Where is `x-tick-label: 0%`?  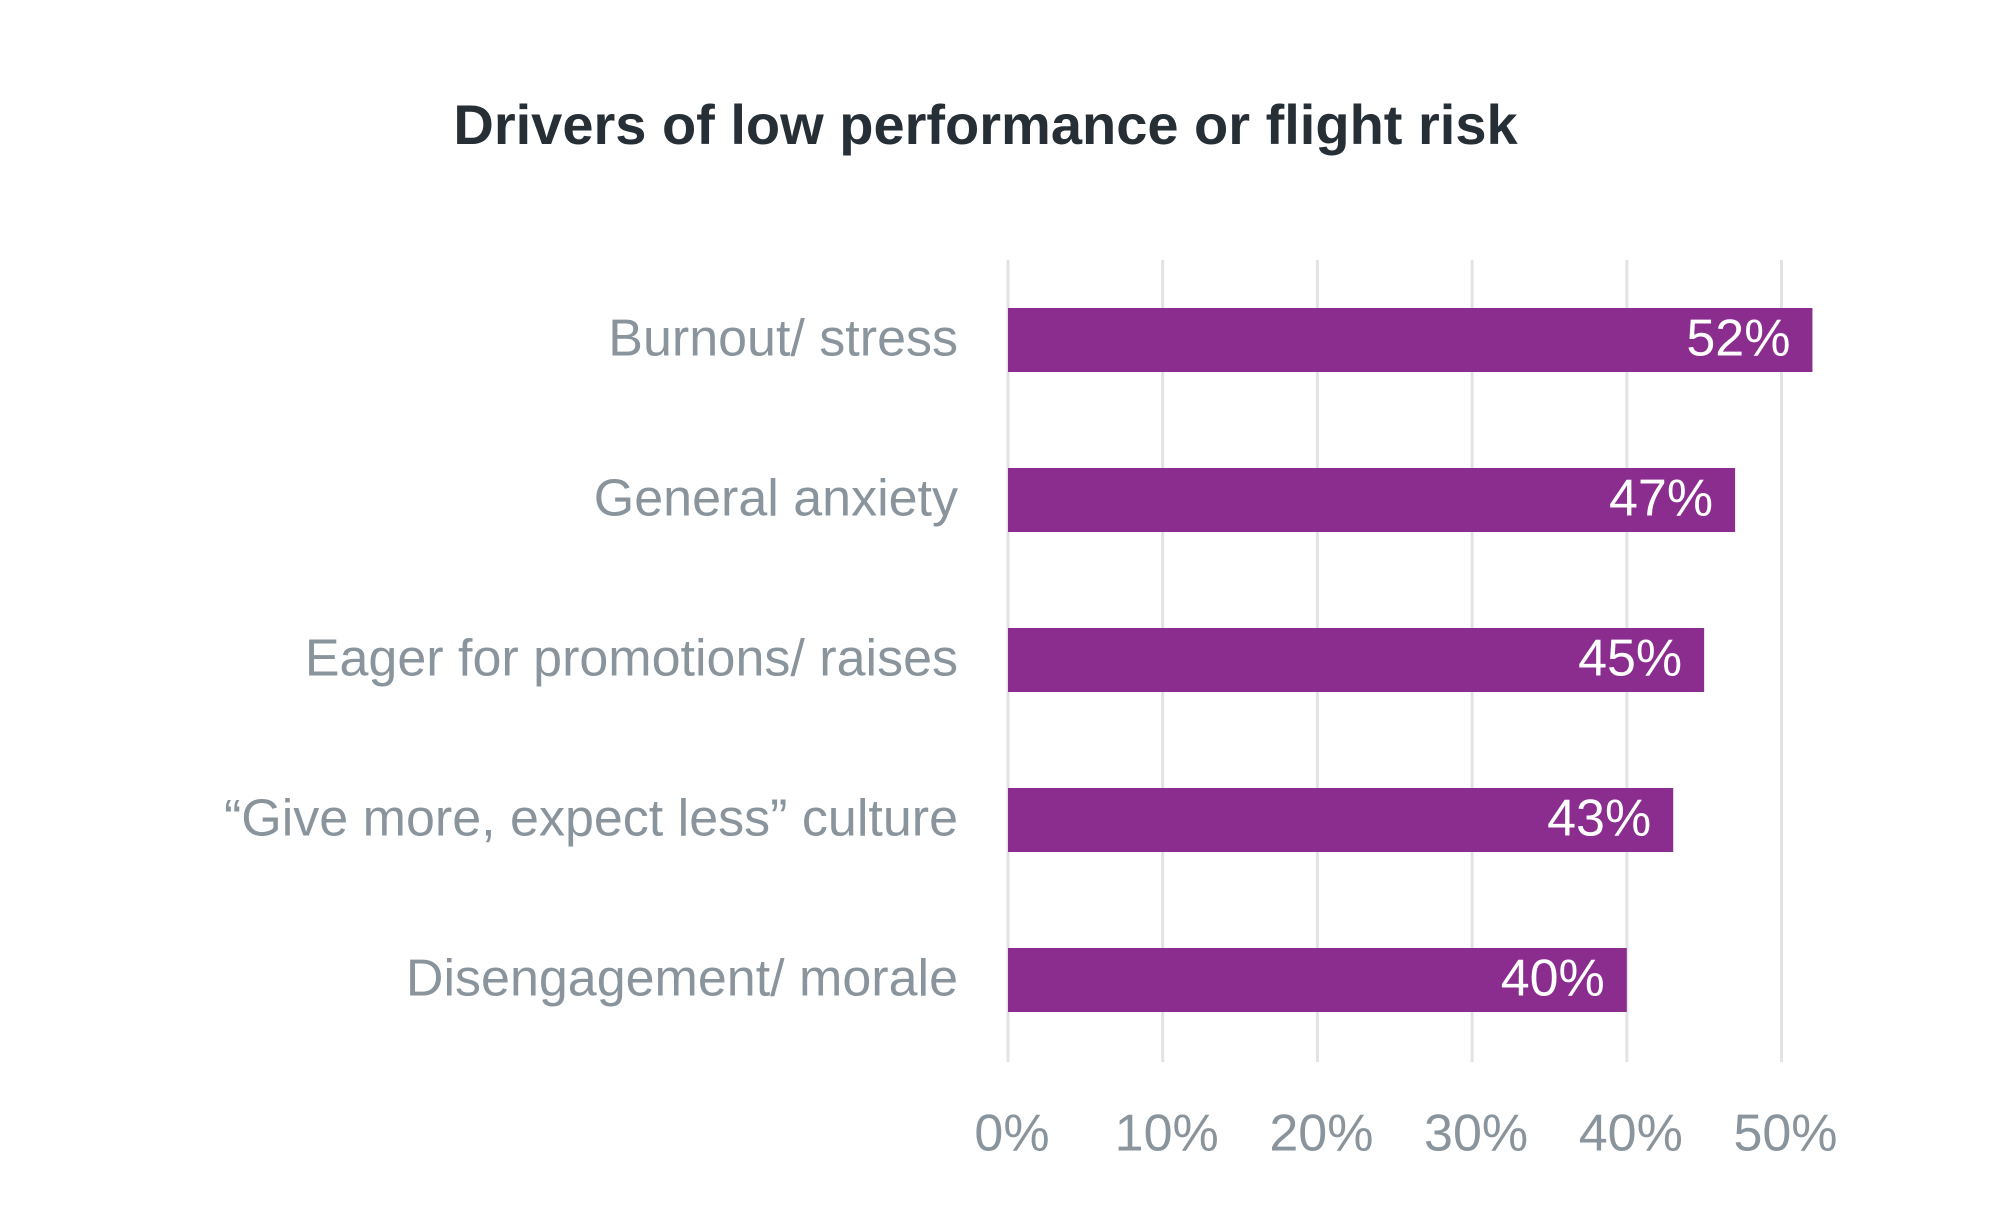 x-tick-label: 0% is located at coordinates (1011, 1134).